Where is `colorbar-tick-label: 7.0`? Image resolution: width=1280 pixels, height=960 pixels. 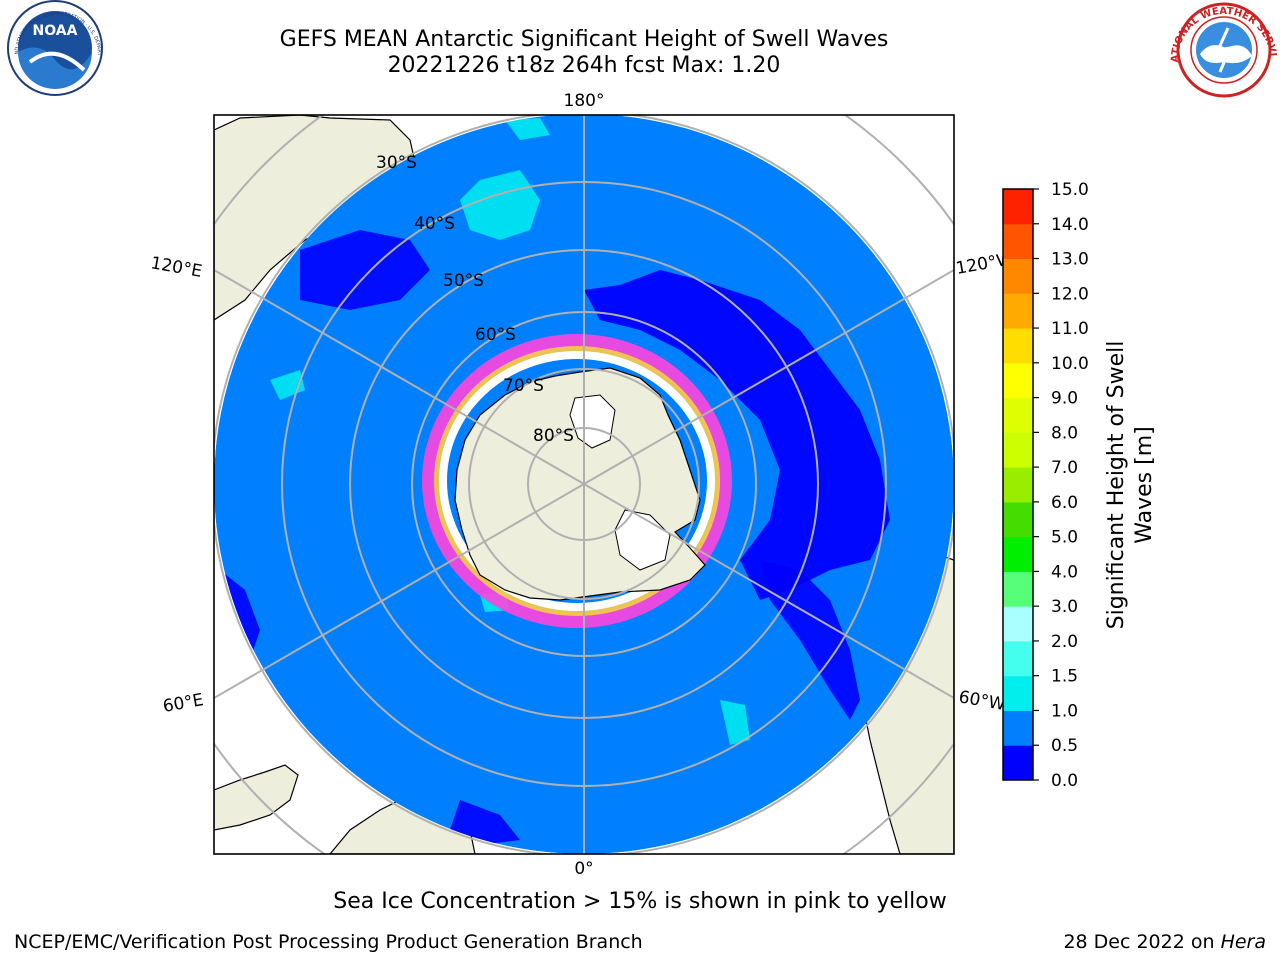 colorbar-tick-label: 7.0 is located at coordinates (1064, 468).